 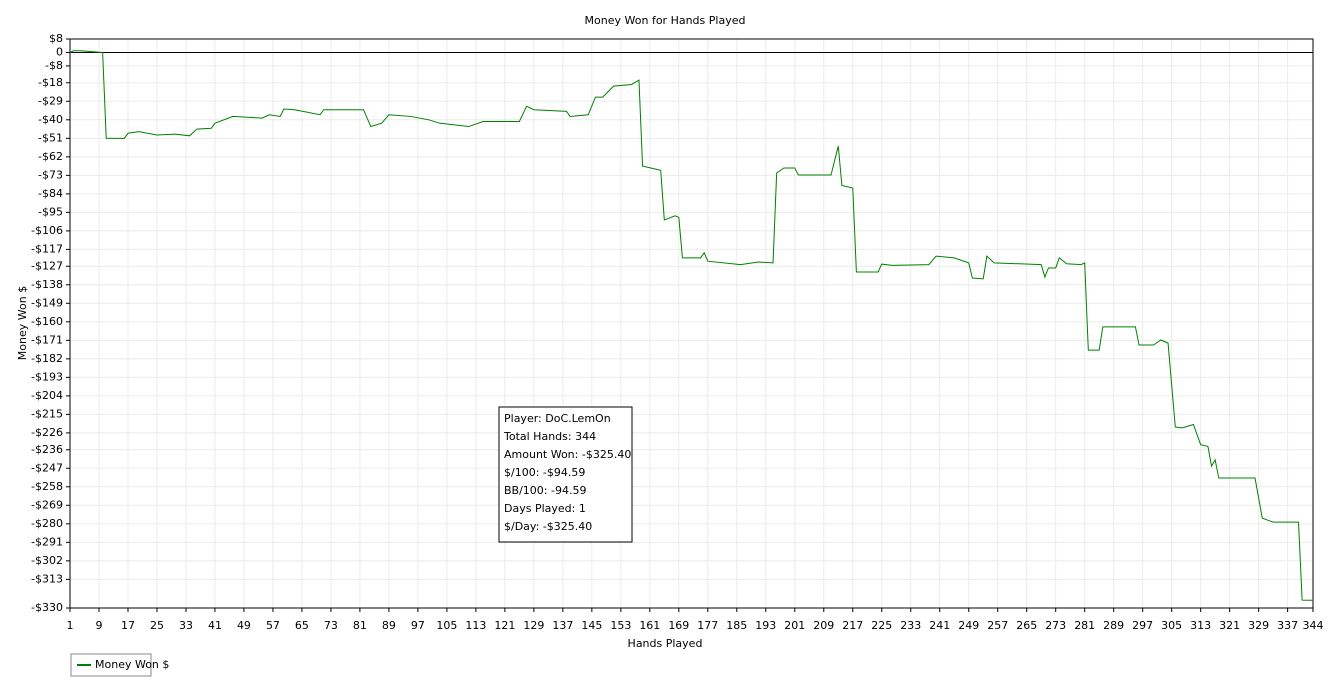 What do you see at coordinates (47, 302) in the screenshot?
I see `y-tick-label: -$149` at bounding box center [47, 302].